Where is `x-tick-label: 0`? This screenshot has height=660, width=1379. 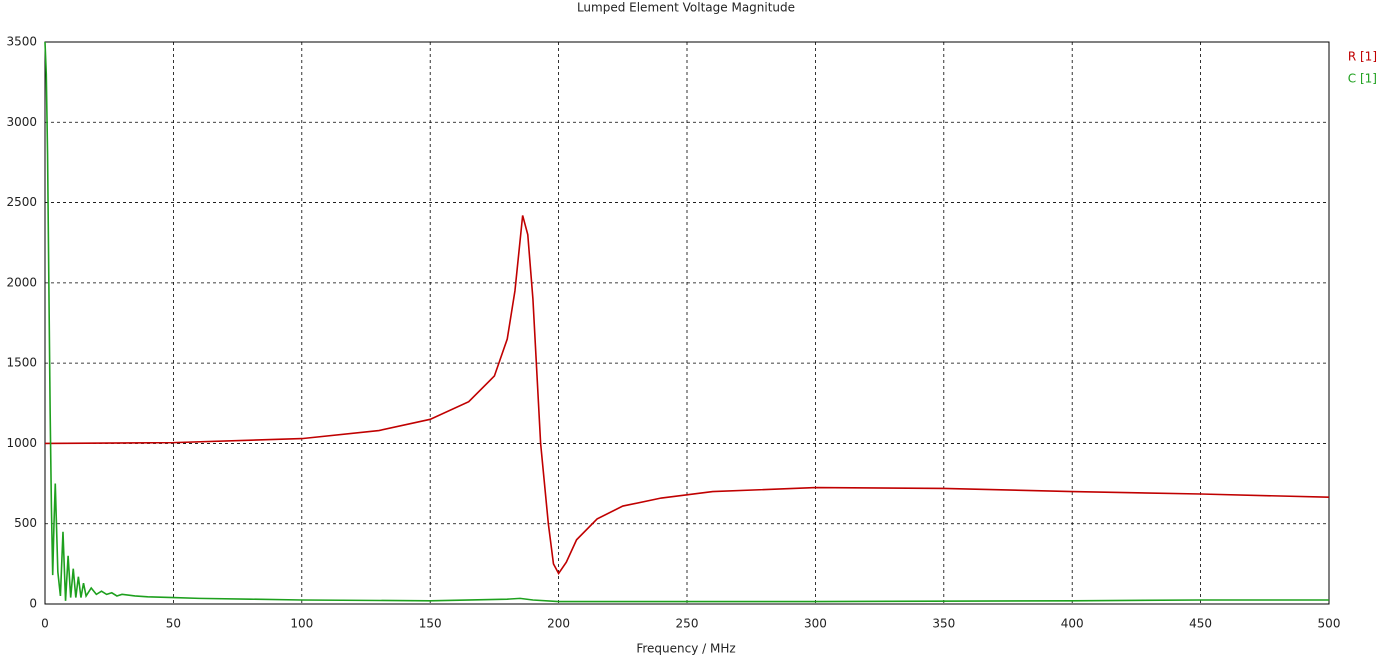
x-tick-label: 0 is located at coordinates (45, 624).